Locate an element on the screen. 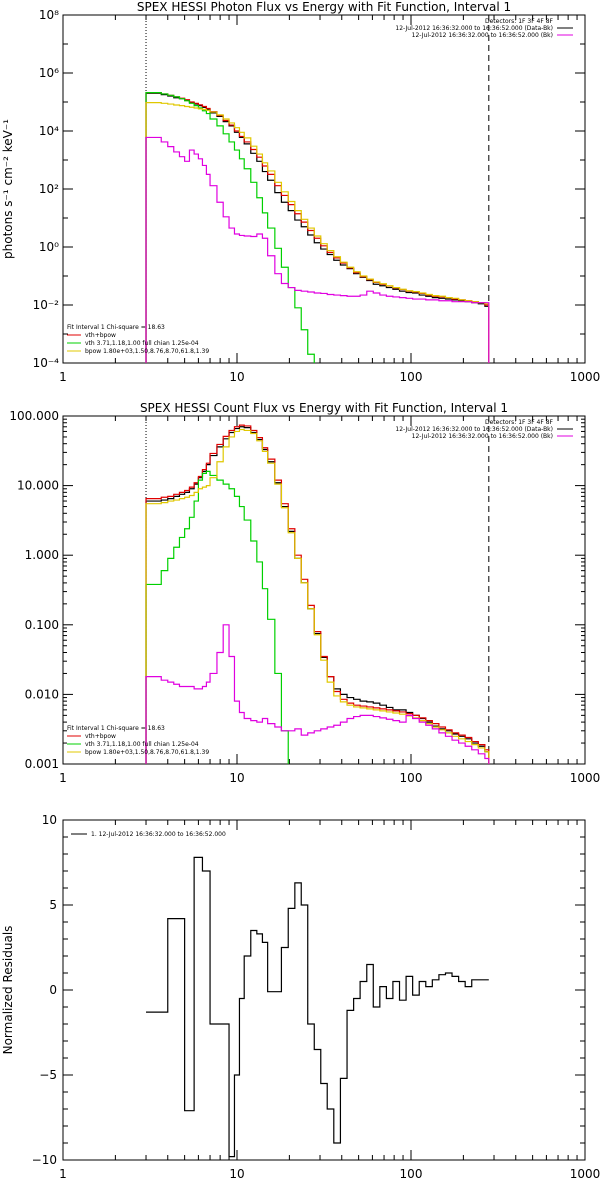 The width and height of the screenshot is (600, 1200). series-1-line is located at coordinates (317, 227).